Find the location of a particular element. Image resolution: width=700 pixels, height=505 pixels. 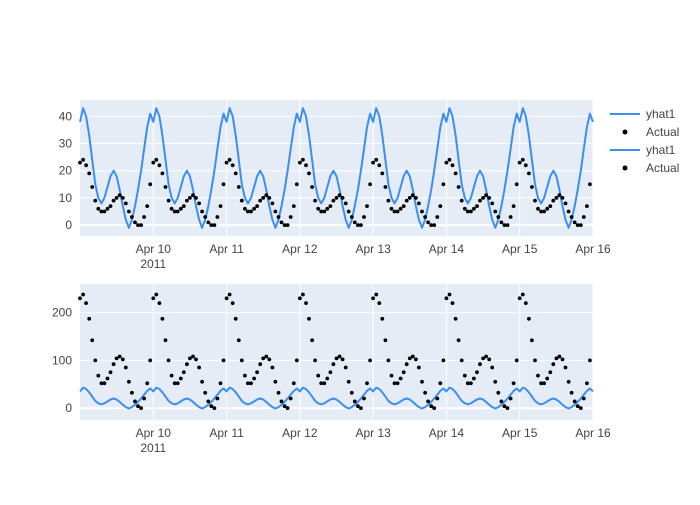

x-tick-label: Apr 11 is located at coordinates (226, 249).